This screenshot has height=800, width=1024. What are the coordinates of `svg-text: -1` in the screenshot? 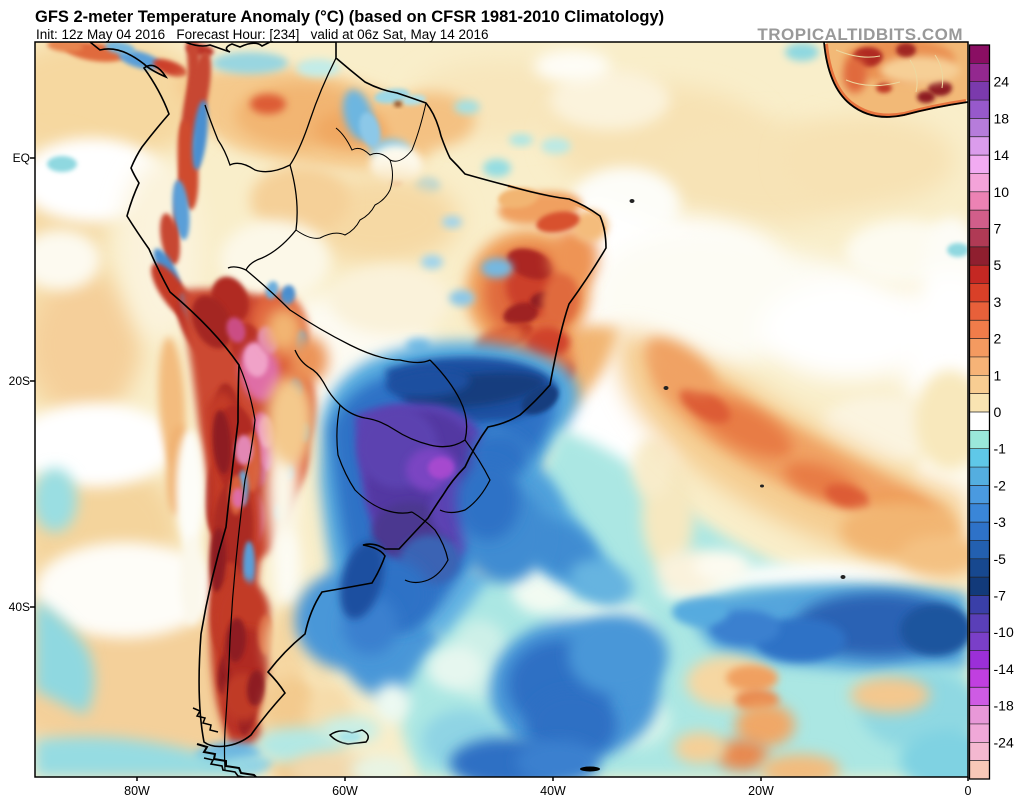 It's located at (1000, 449).